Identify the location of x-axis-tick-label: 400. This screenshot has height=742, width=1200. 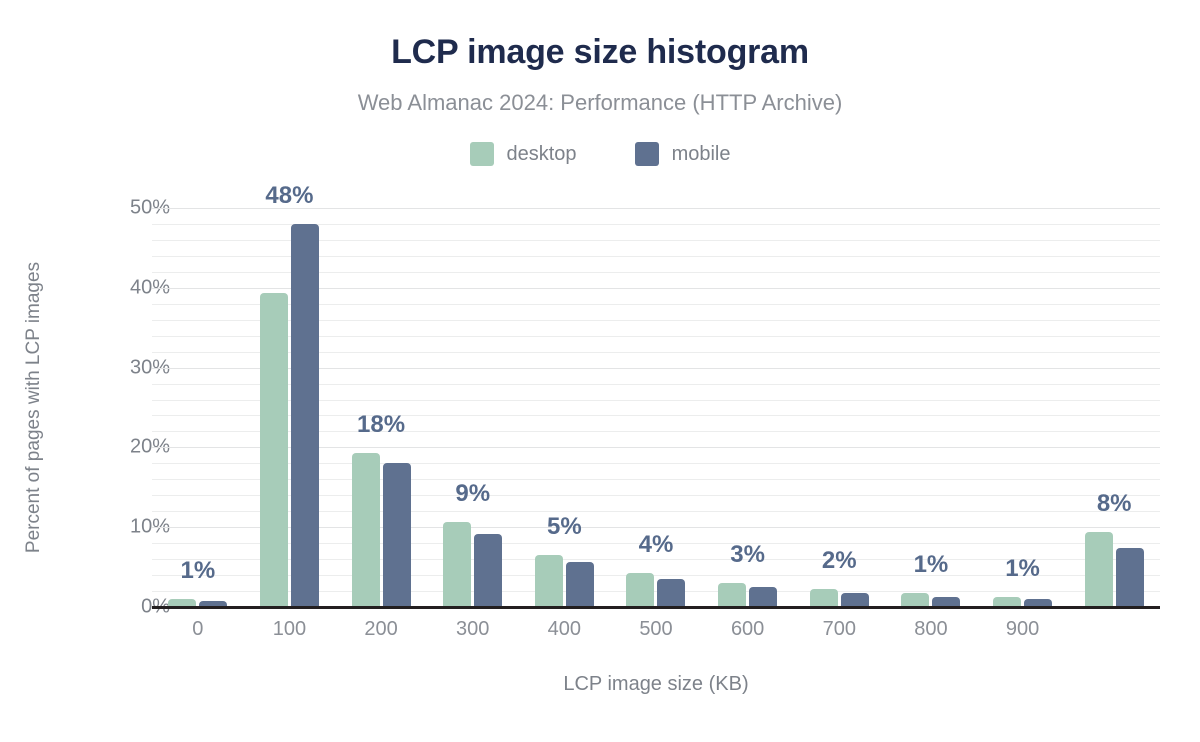
(564, 629).